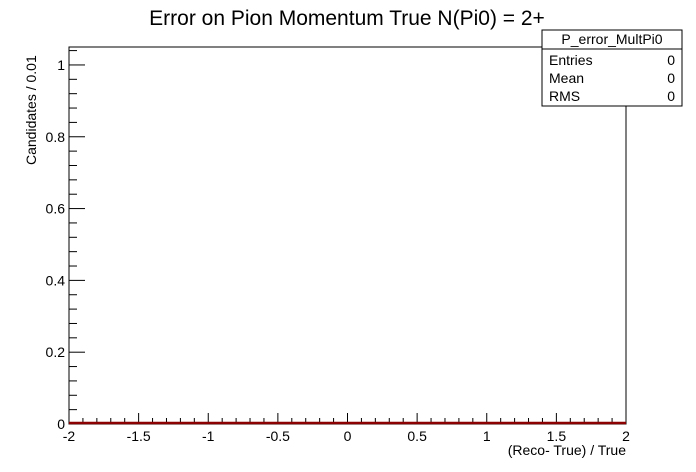 Image resolution: width=696 pixels, height=472 pixels. I want to click on y-tick-label: 0, so click(61, 424).